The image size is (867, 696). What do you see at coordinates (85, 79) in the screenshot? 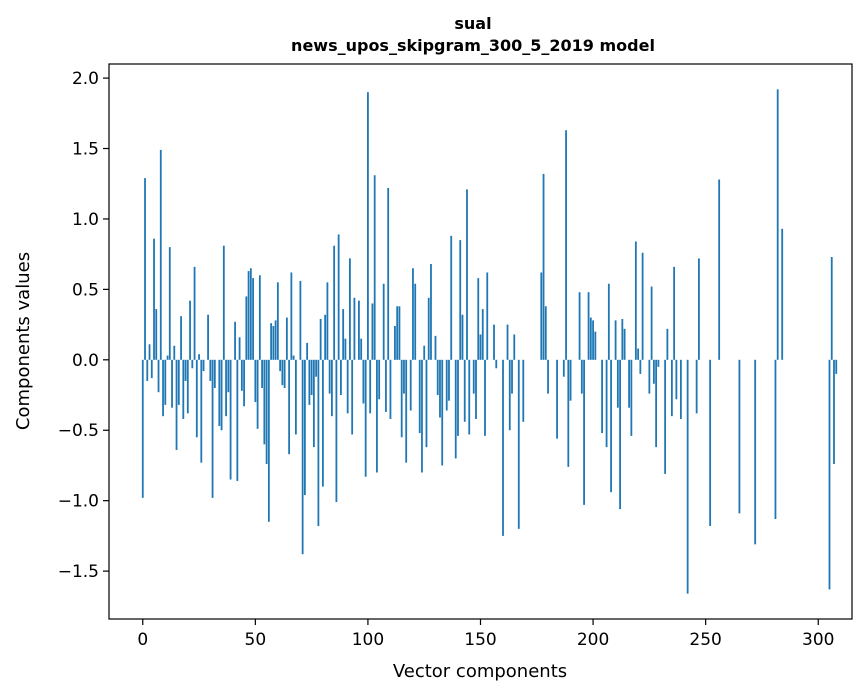
I see `y-tick-label: 2.0` at bounding box center [85, 79].